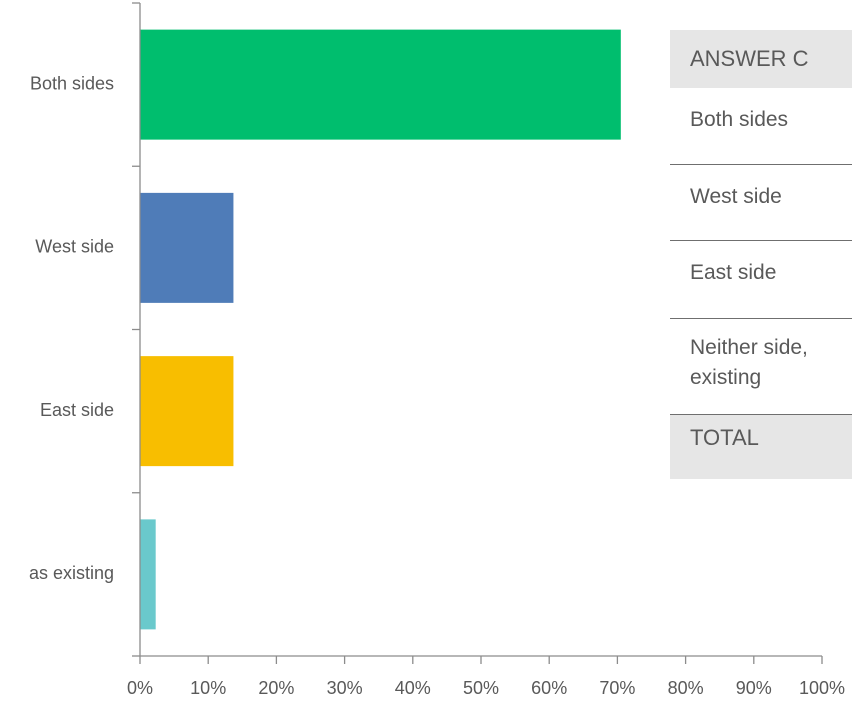 Image resolution: width=852 pixels, height=703 pixels. Describe the element at coordinates (481, 688) in the screenshot. I see `x-tick-label: 50%` at that location.